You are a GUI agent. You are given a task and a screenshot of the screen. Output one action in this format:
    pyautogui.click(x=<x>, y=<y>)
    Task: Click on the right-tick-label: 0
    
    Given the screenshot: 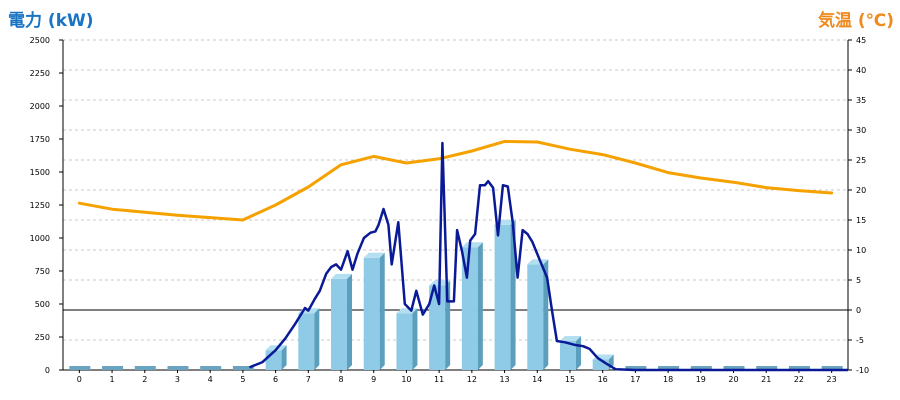 What is the action you would take?
    pyautogui.click(x=858, y=310)
    